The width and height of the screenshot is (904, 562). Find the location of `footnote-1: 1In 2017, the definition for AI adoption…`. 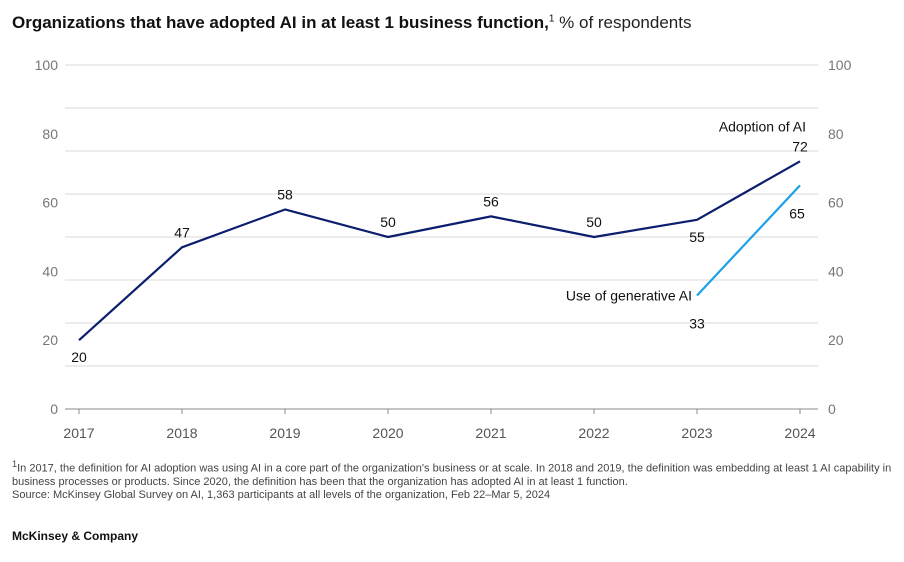

footnote-1: 1In 2017, the definition for AI adoption… is located at coordinates (452, 473).